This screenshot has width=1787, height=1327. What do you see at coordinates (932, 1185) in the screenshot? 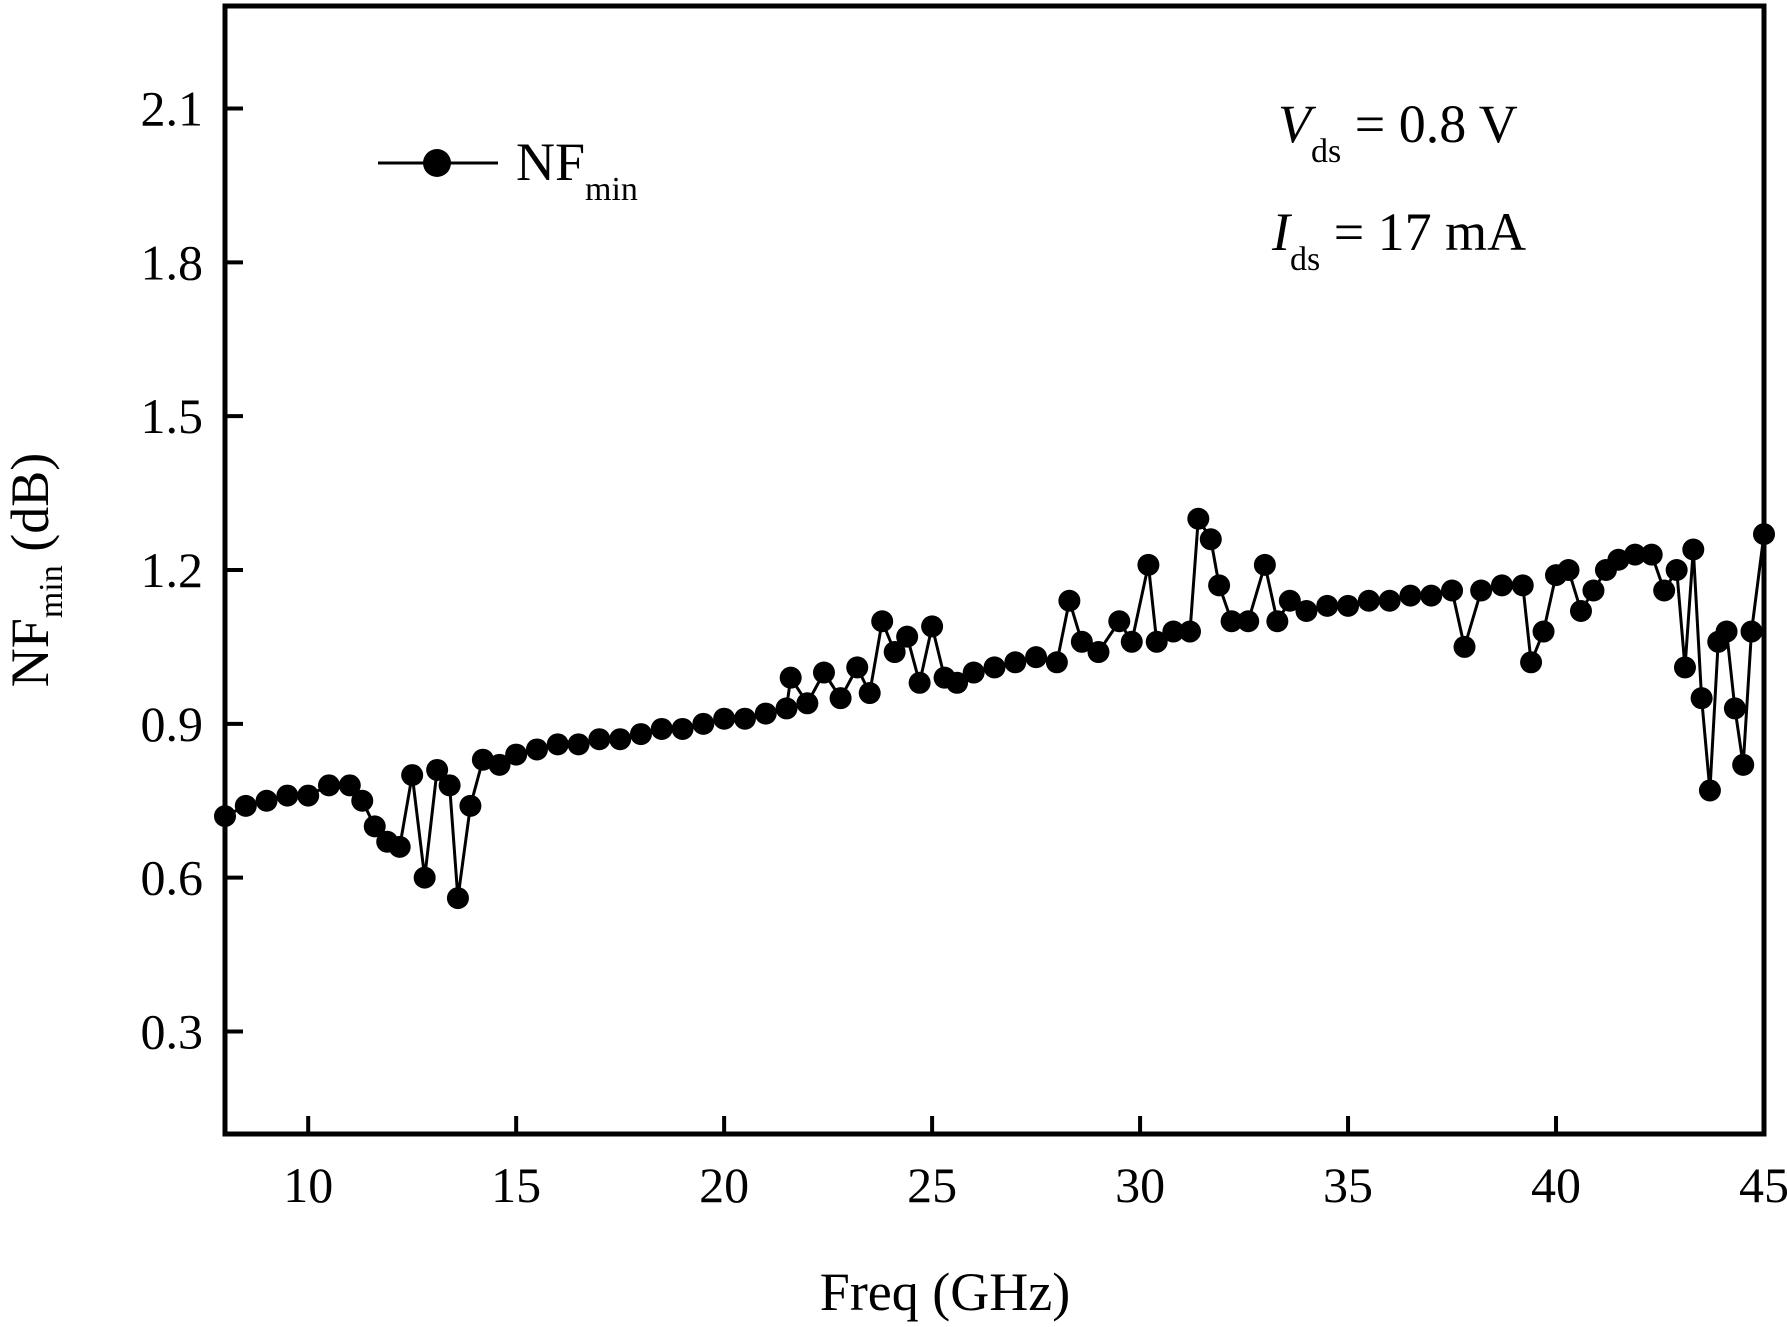
I see `x-tick-label: 25` at bounding box center [932, 1185].